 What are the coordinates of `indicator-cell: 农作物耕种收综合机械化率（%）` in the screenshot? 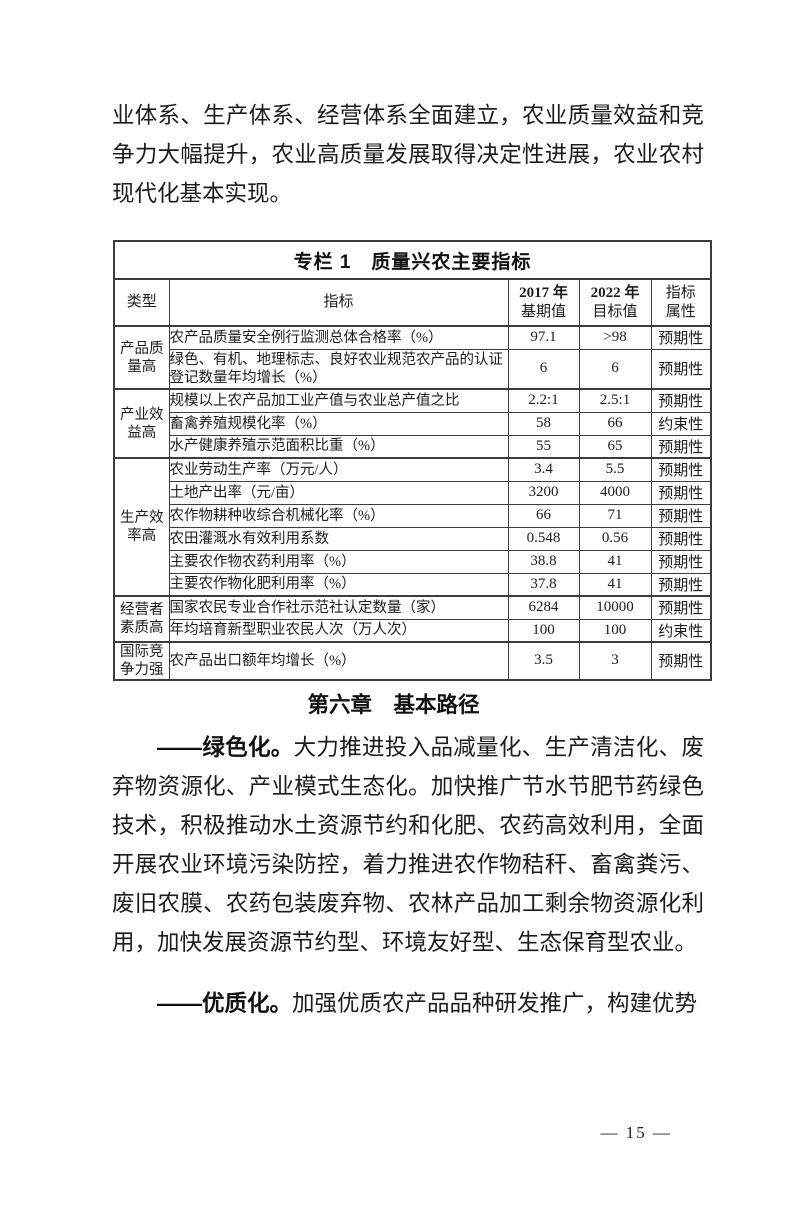 It's located at (338, 515).